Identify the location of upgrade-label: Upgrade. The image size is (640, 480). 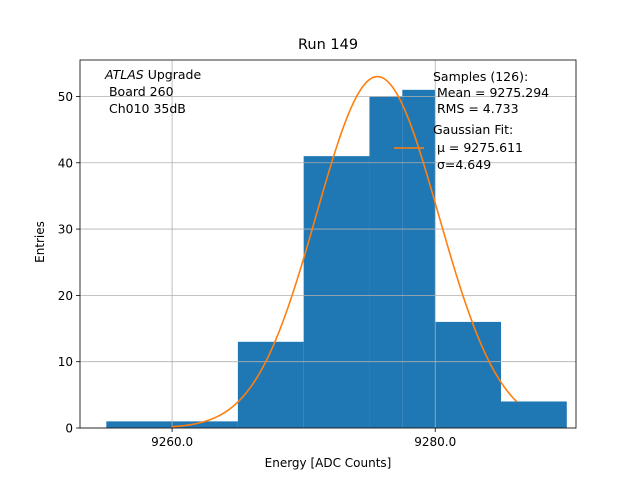
(173, 74).